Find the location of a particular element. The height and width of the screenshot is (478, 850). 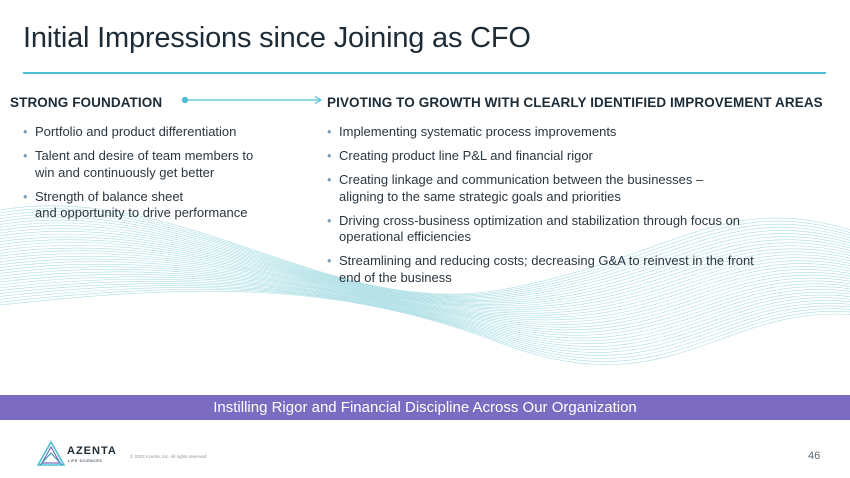

left-bullet-text: Portfolio and product differentiation is located at coordinates (136, 131).